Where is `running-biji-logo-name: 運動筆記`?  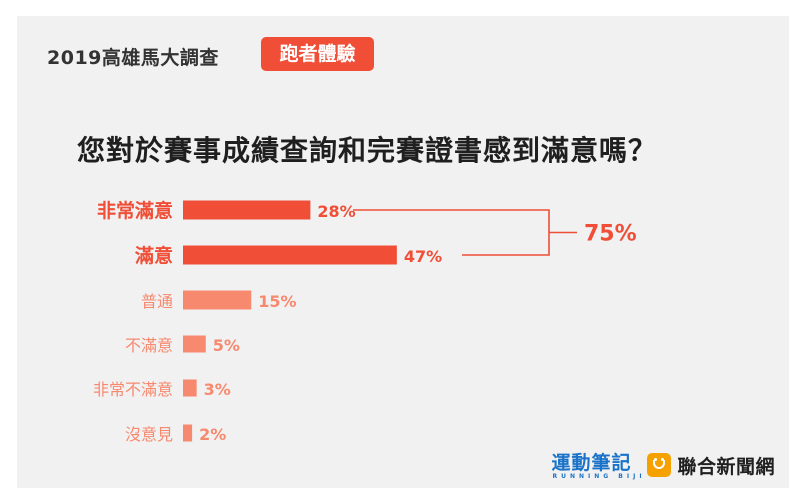
running-biji-logo-name: 運動筆記 is located at coordinates (591, 463).